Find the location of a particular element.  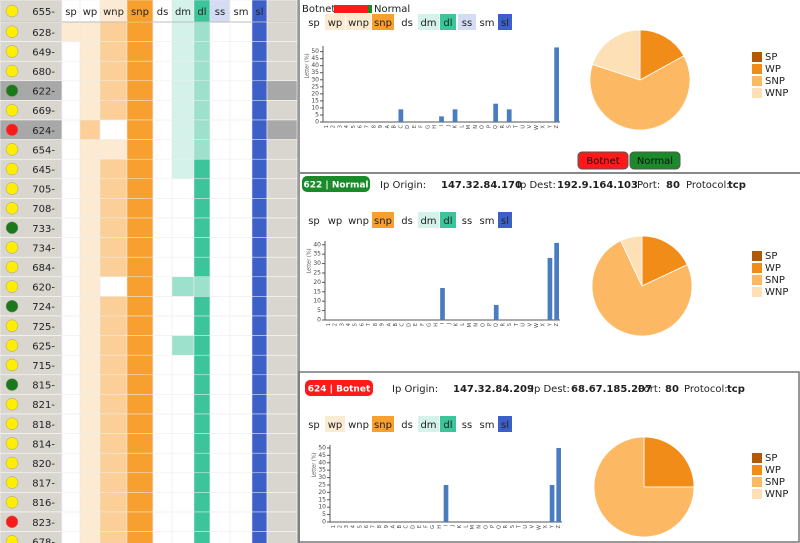

row-id: 734- is located at coordinates (43, 248).